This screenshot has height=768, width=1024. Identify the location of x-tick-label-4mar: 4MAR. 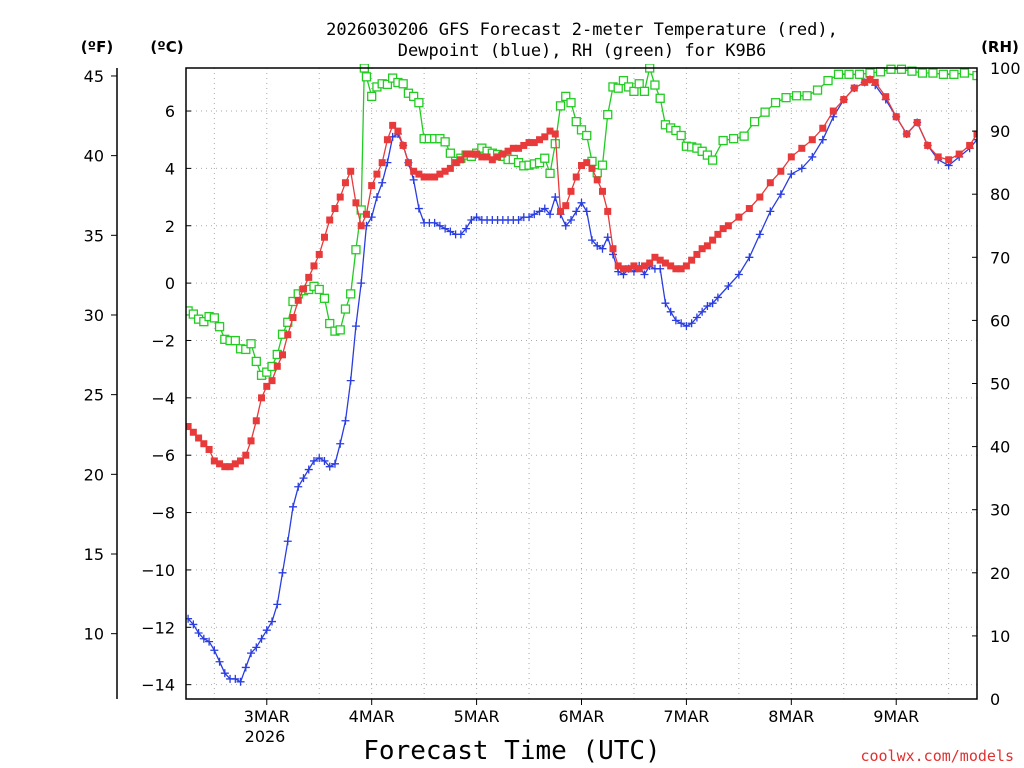
(372, 716).